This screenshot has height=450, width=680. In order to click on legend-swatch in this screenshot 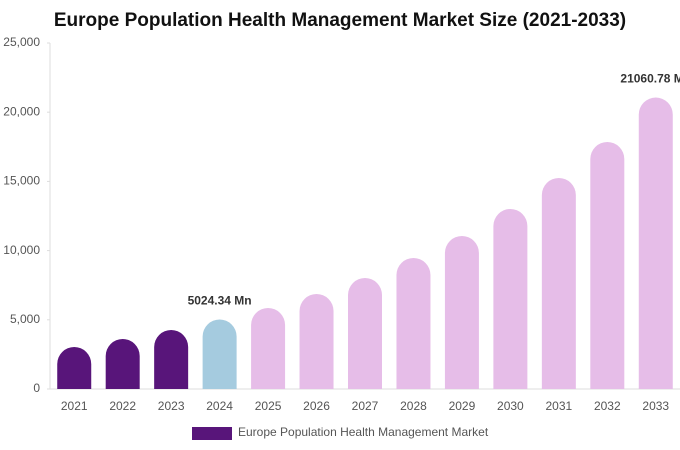, I will do `click(212, 433)`.